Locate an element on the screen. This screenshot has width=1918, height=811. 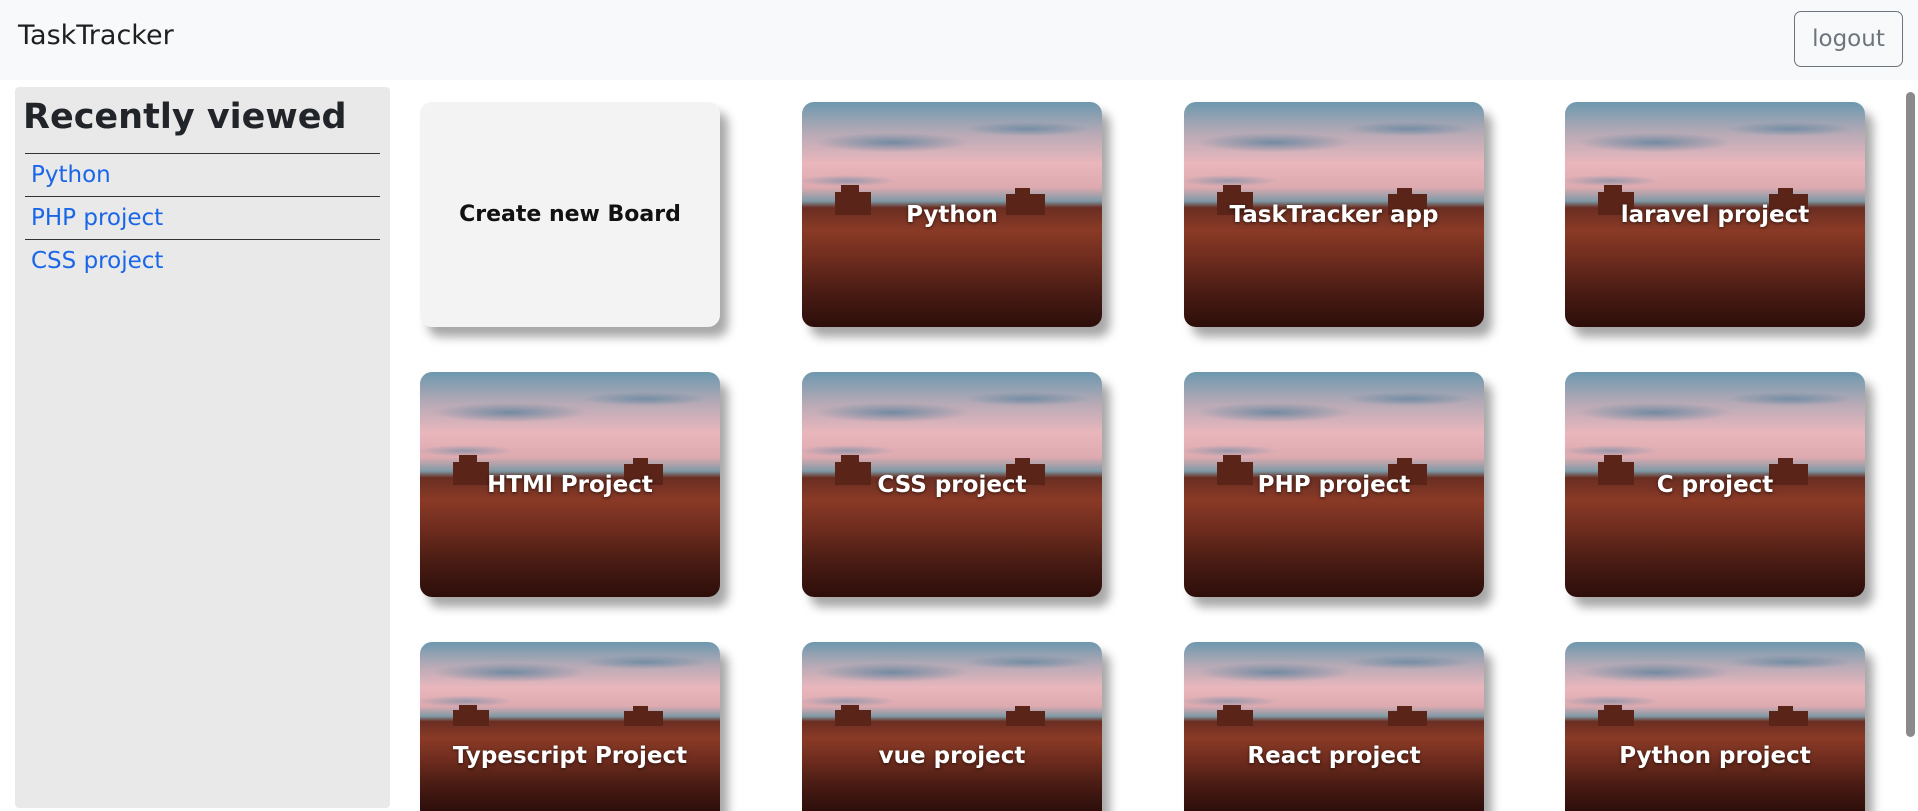
board-card-label: HTMl Project is located at coordinates (570, 484).